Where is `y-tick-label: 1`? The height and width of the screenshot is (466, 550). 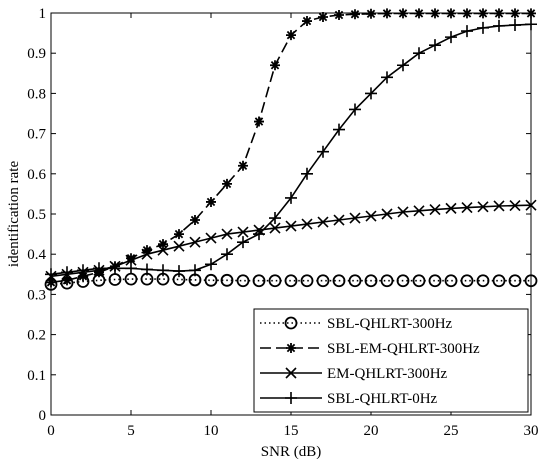 y-tick-label: 1 is located at coordinates (43, 14).